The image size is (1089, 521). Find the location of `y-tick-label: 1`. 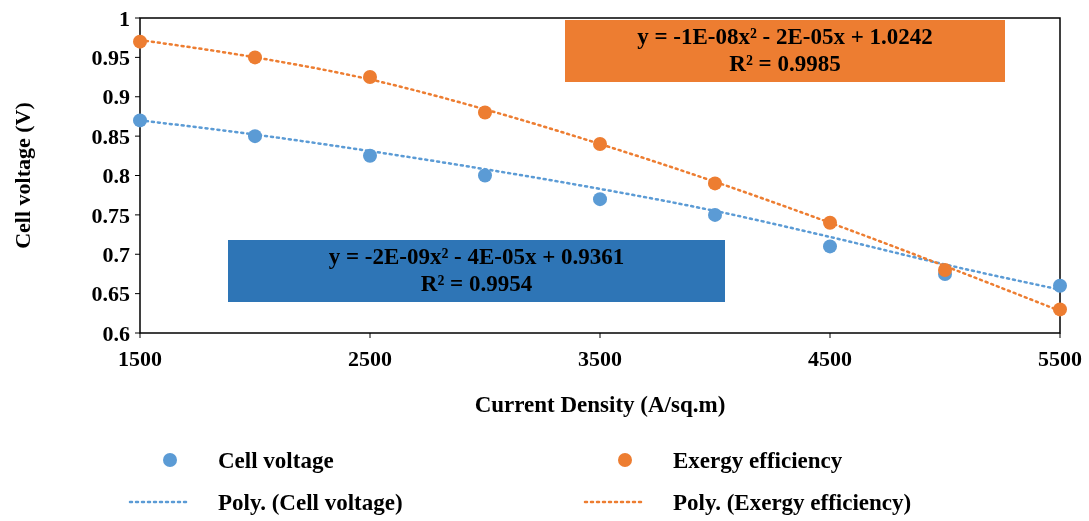

y-tick-label: 1 is located at coordinates (124, 18).